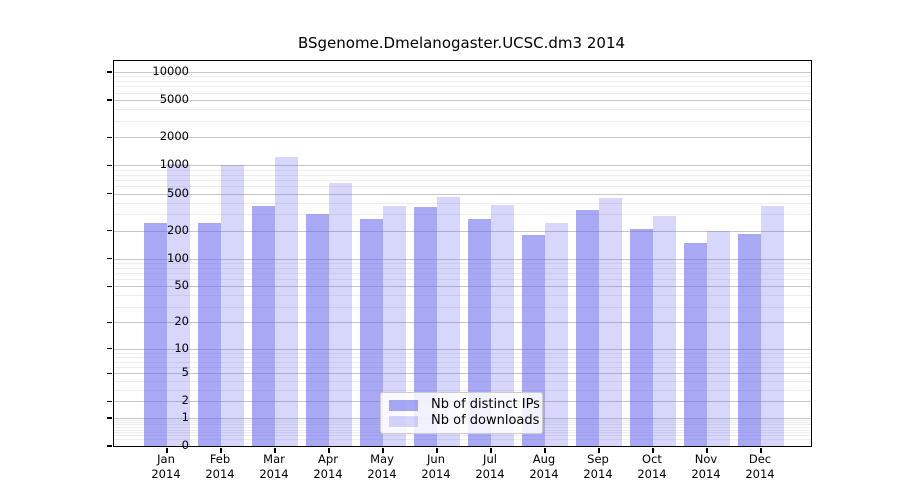  What do you see at coordinates (588, 328) in the screenshot?
I see `bar-distinct-ips-sep` at bounding box center [588, 328].